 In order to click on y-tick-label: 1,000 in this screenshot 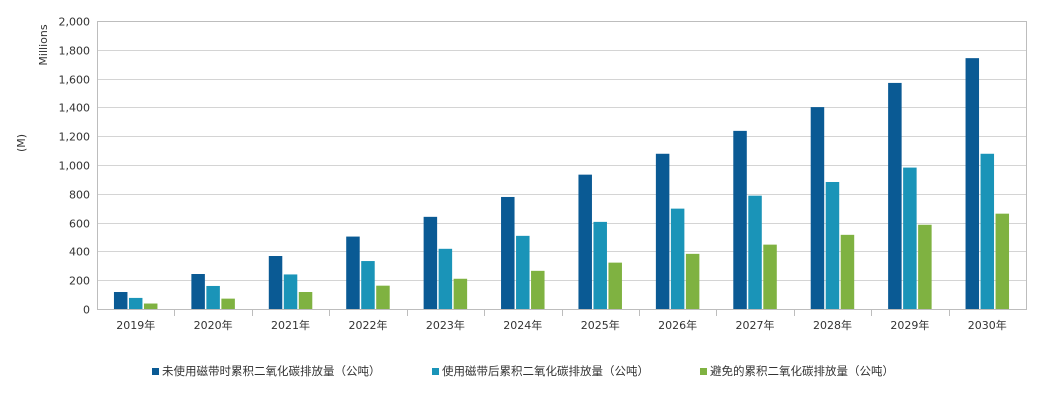, I will do `click(75, 166)`.